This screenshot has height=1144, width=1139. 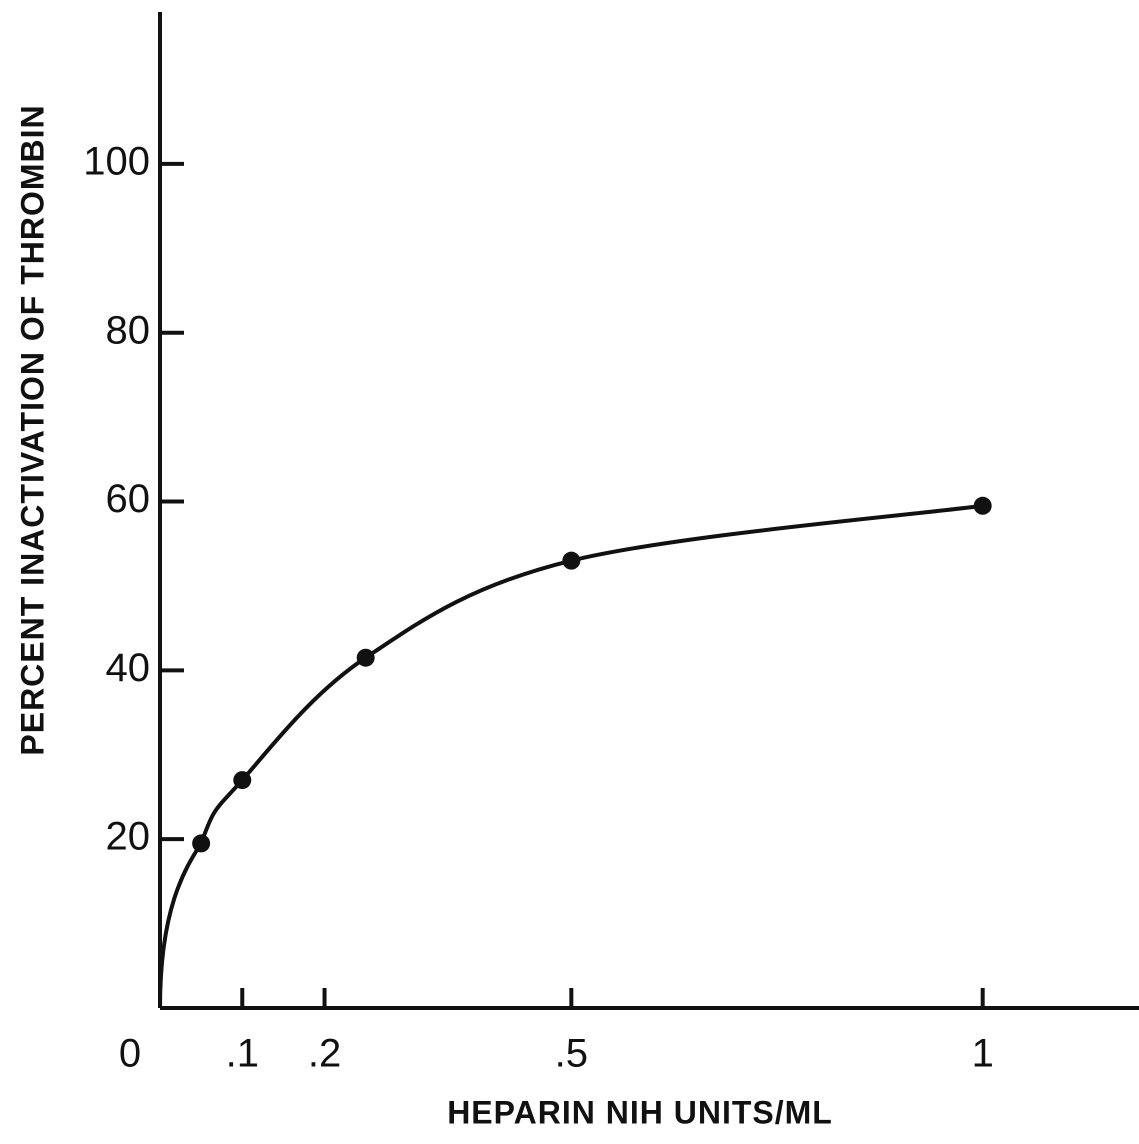 What do you see at coordinates (180, 925) in the screenshot?
I see `fit-curve-start` at bounding box center [180, 925].